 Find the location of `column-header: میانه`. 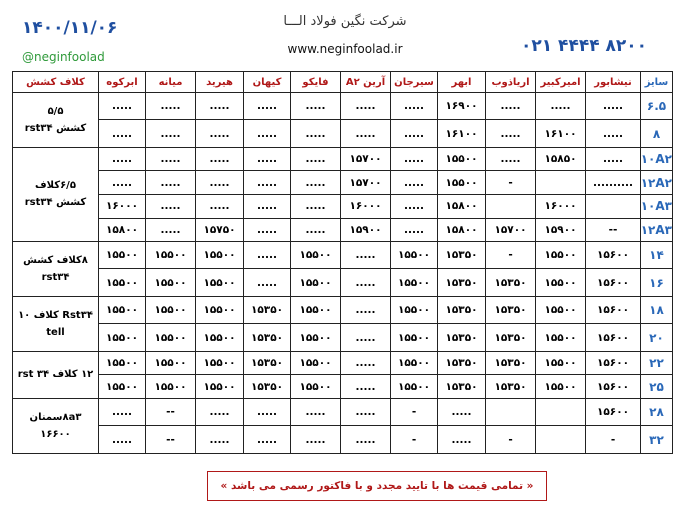

column-header: میانه is located at coordinates (170, 82).